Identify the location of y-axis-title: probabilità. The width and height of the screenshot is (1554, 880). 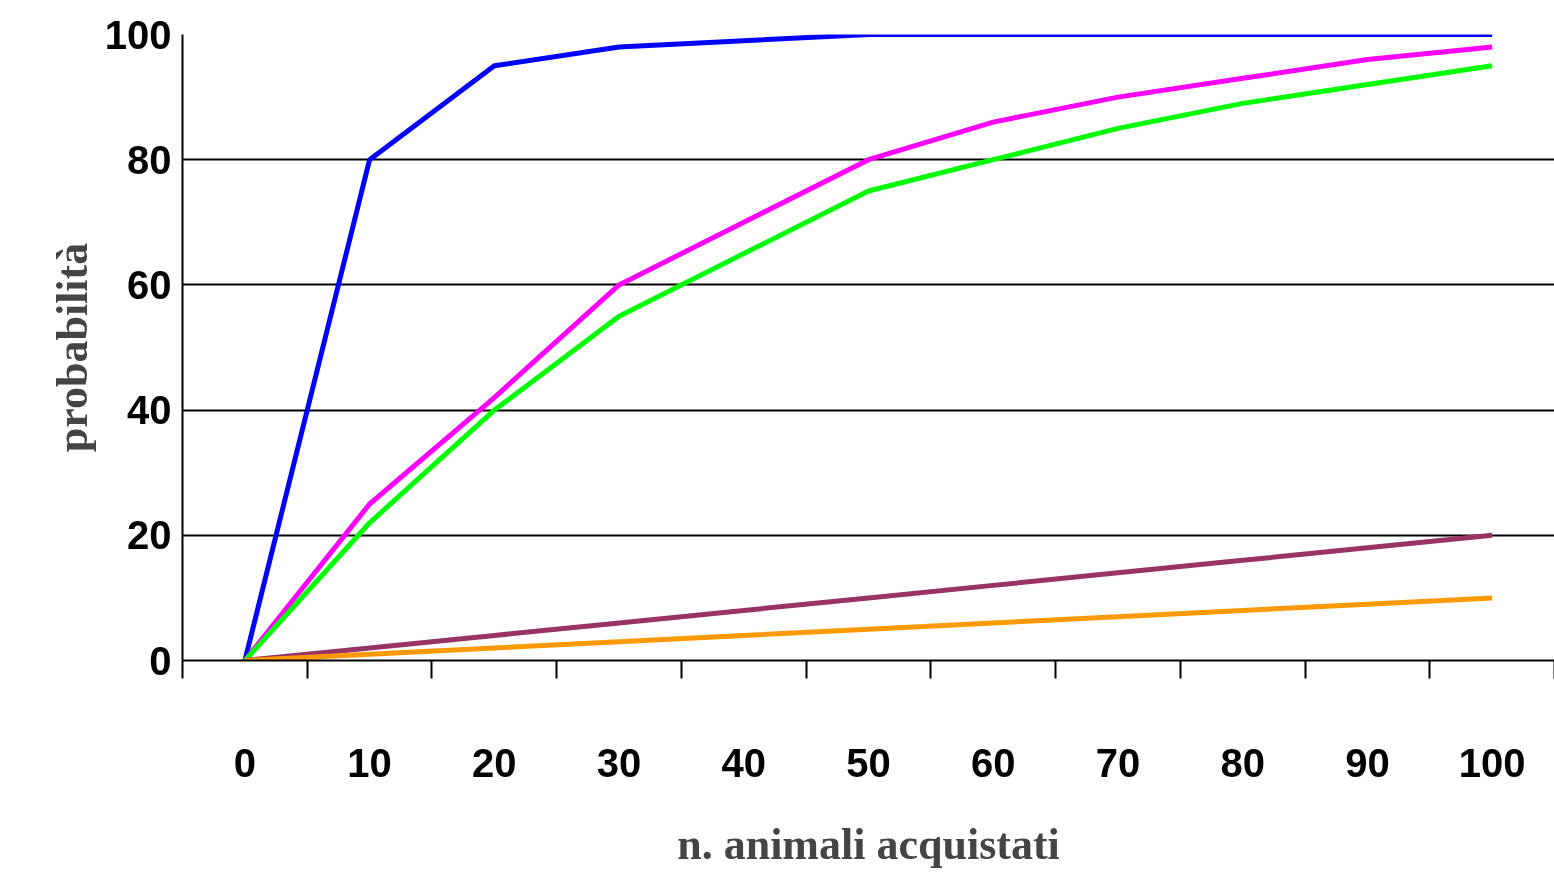
(72, 347).